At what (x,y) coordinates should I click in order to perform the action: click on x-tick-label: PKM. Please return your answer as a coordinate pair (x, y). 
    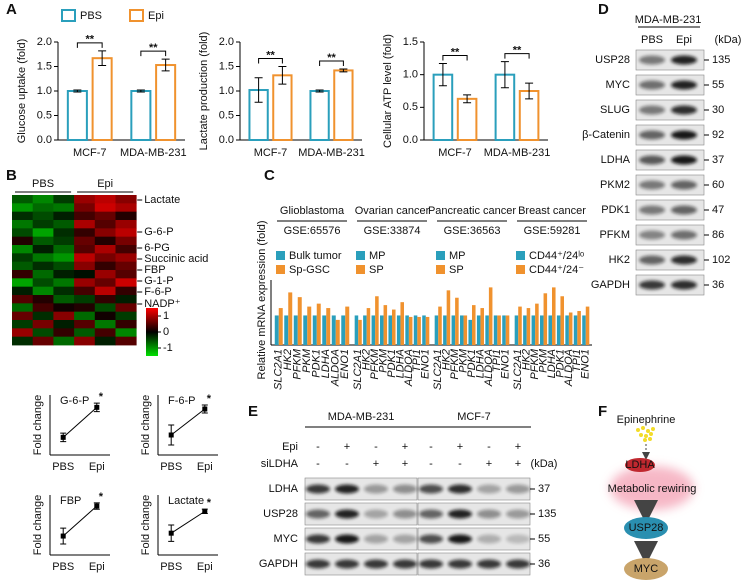
    Looking at the image, I should click on (307, 360).